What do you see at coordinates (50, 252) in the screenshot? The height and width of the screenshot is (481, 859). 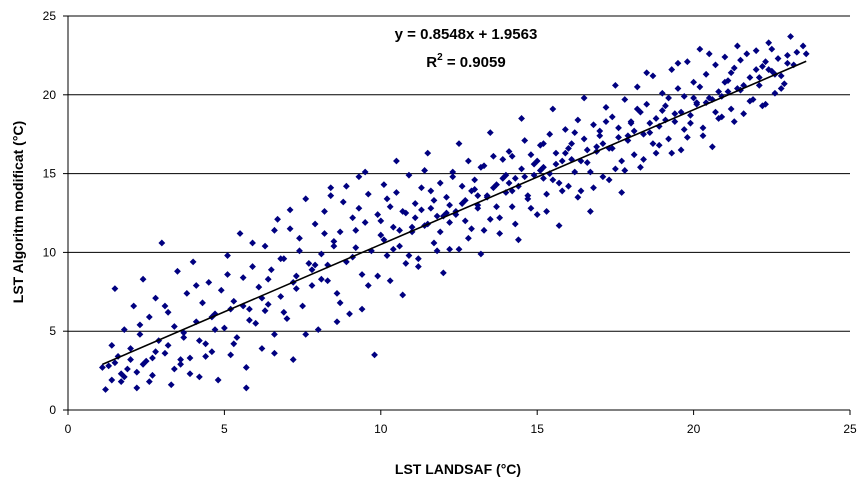 I see `y-tick-label-2: 10` at bounding box center [50, 252].